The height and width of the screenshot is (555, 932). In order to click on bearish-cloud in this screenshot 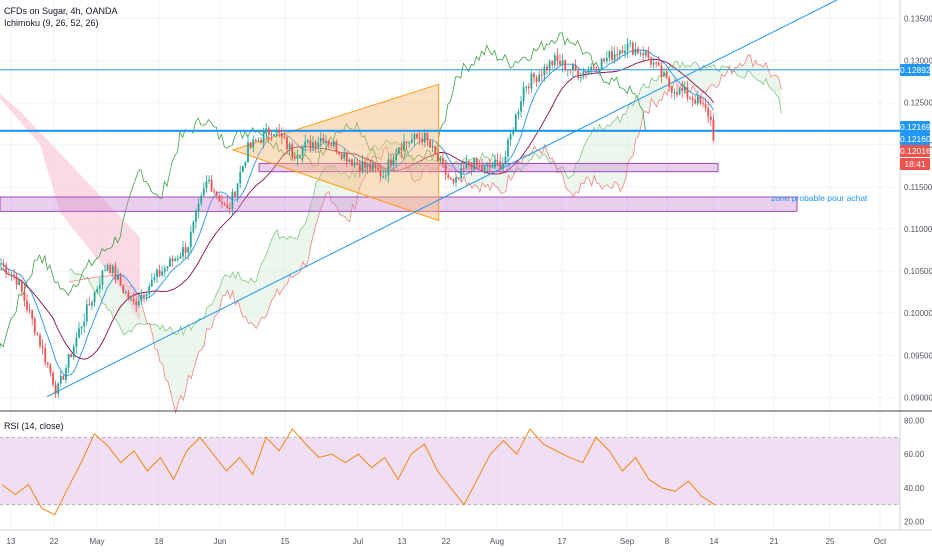, I will do `click(70, 208)`.